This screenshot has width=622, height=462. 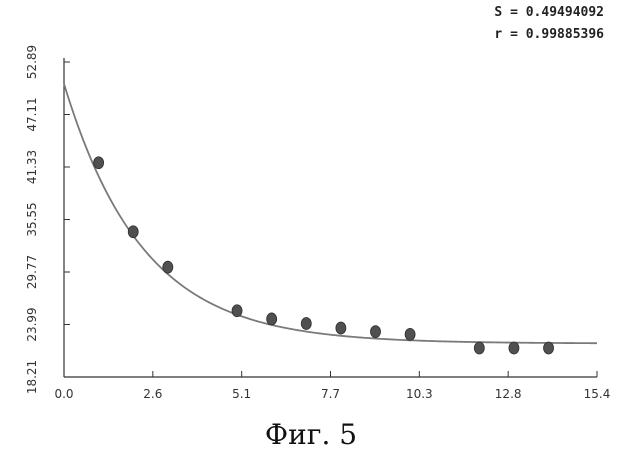 What do you see at coordinates (311, 434) in the screenshot?
I see `figure-caption: Фиг. 5` at bounding box center [311, 434].